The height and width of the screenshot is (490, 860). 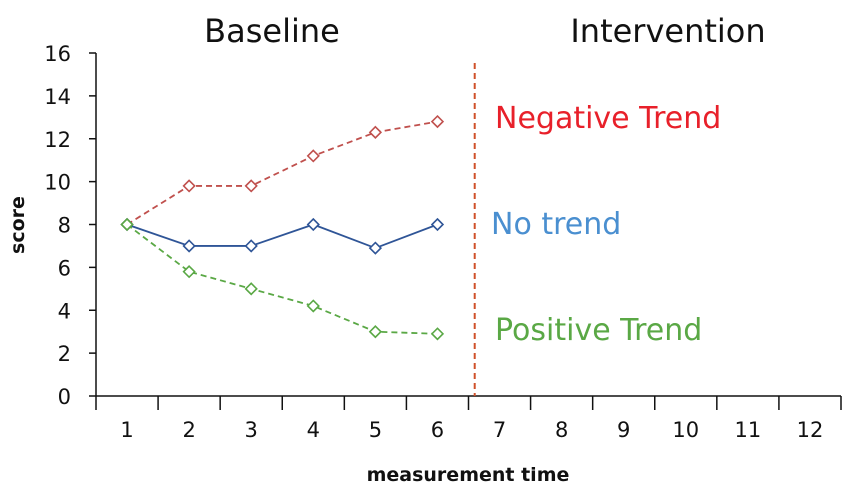 What do you see at coordinates (561, 430) in the screenshot?
I see `x-tick-label: 8` at bounding box center [561, 430].